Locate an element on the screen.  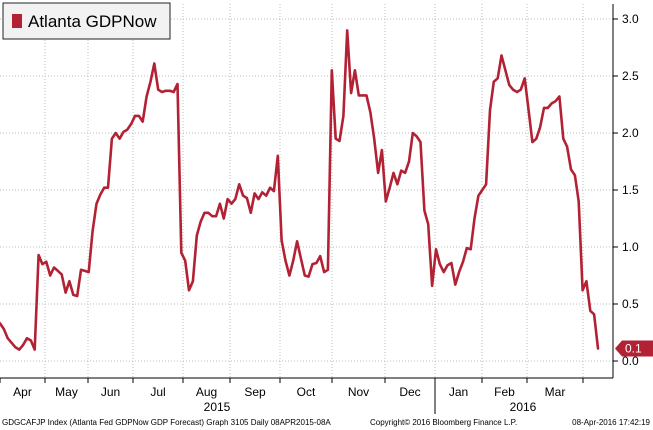
x-month-label: Jan is located at coordinates (458, 392).